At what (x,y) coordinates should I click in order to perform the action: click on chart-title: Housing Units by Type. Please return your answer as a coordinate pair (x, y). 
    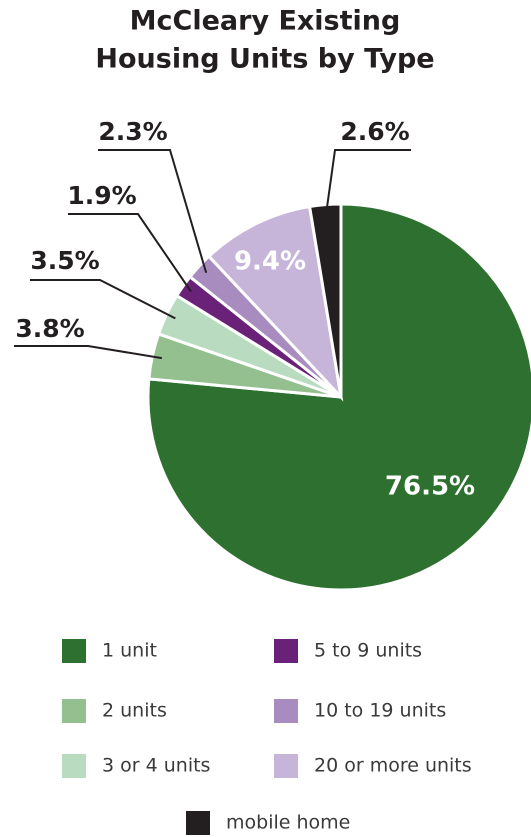
    Looking at the image, I should click on (264, 59).